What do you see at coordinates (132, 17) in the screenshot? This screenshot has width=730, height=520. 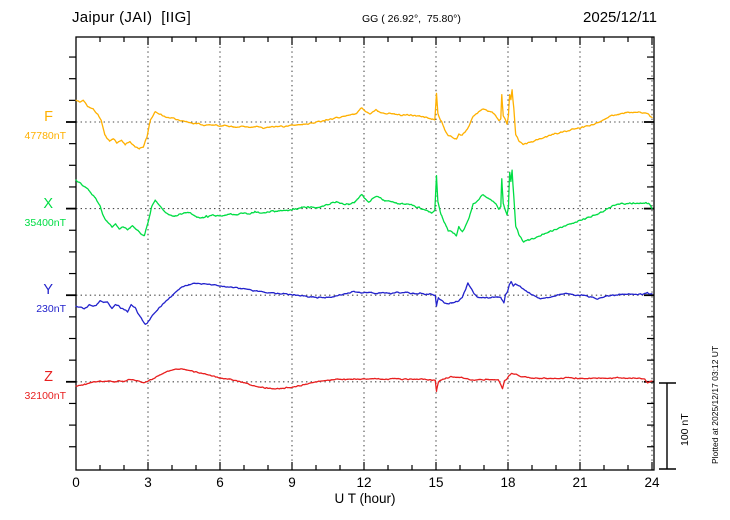 I see `station-title: Jaipur (JAI) [IIG]` at bounding box center [132, 17].